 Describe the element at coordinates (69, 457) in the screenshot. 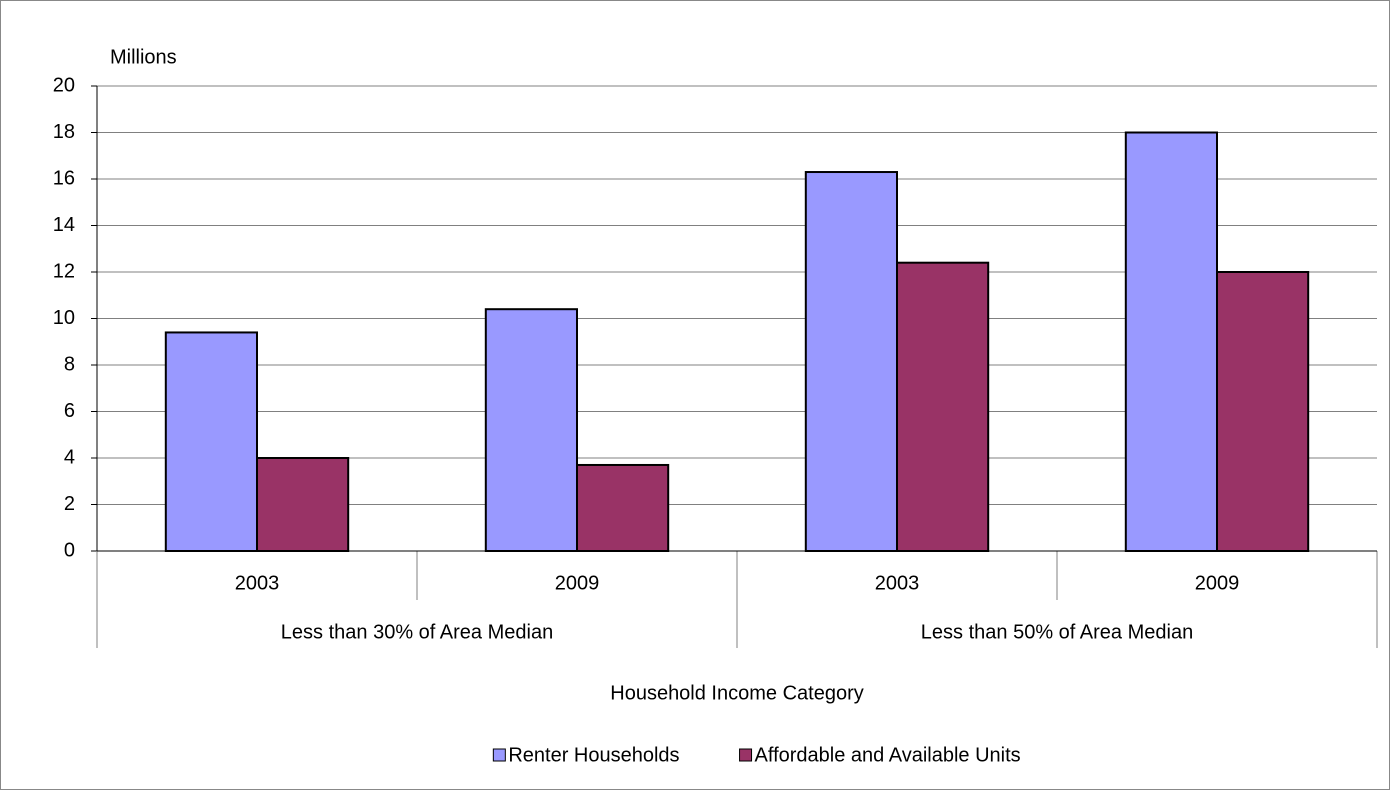

I see `y-tick-label: 4` at that location.